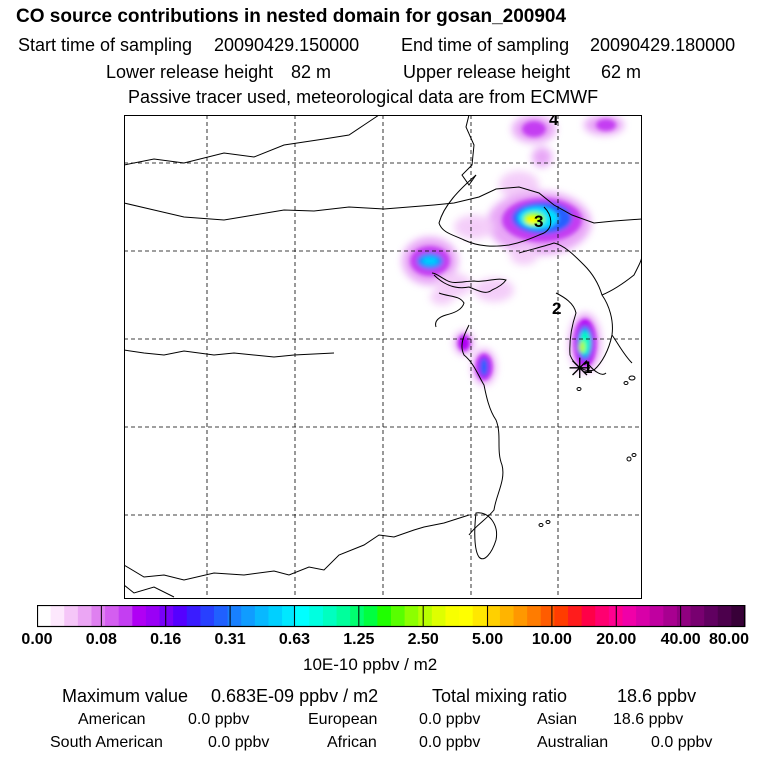  What do you see at coordinates (538, 221) in the screenshot?
I see `time-marker-3: 3` at bounding box center [538, 221].